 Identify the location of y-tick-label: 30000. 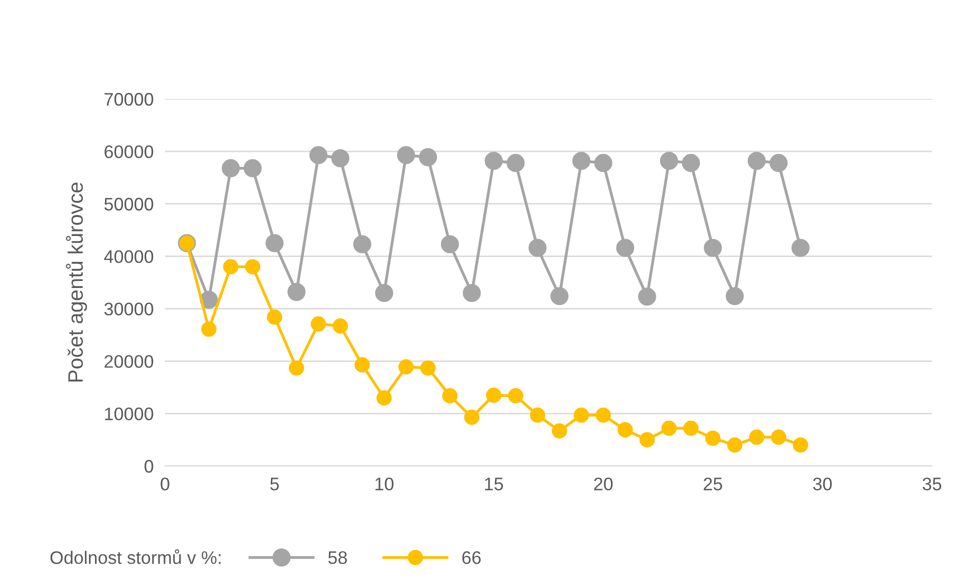
(129, 309).